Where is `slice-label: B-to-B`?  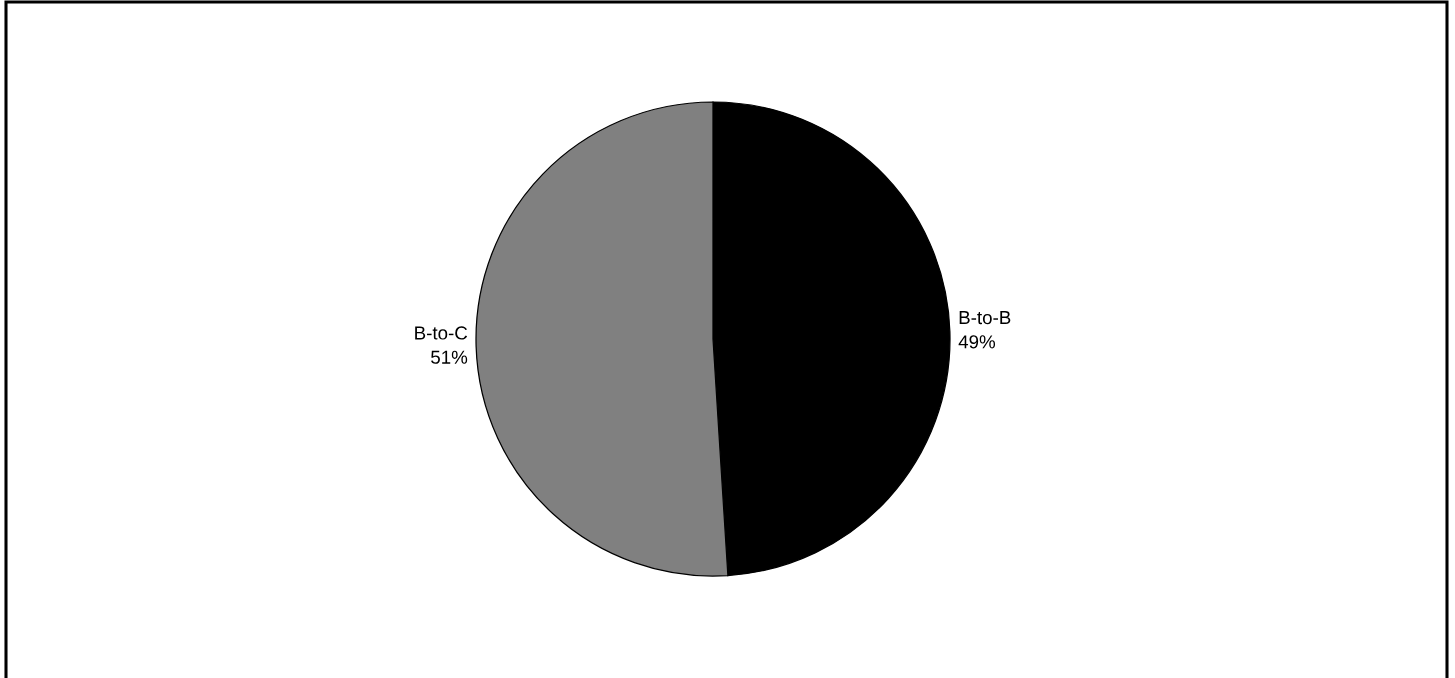
slice-label: B-to-B is located at coordinates (985, 318).